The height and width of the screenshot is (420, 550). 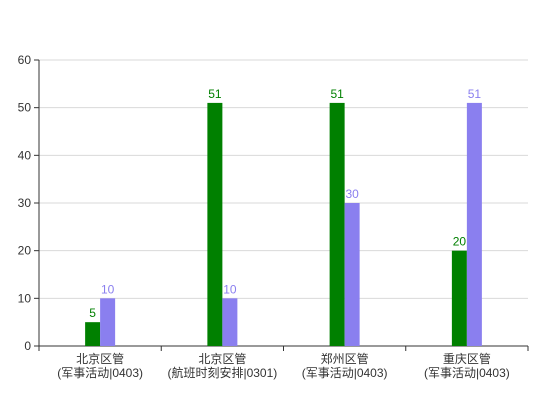 I want to click on bar-value-label: 5, so click(x=92, y=313).